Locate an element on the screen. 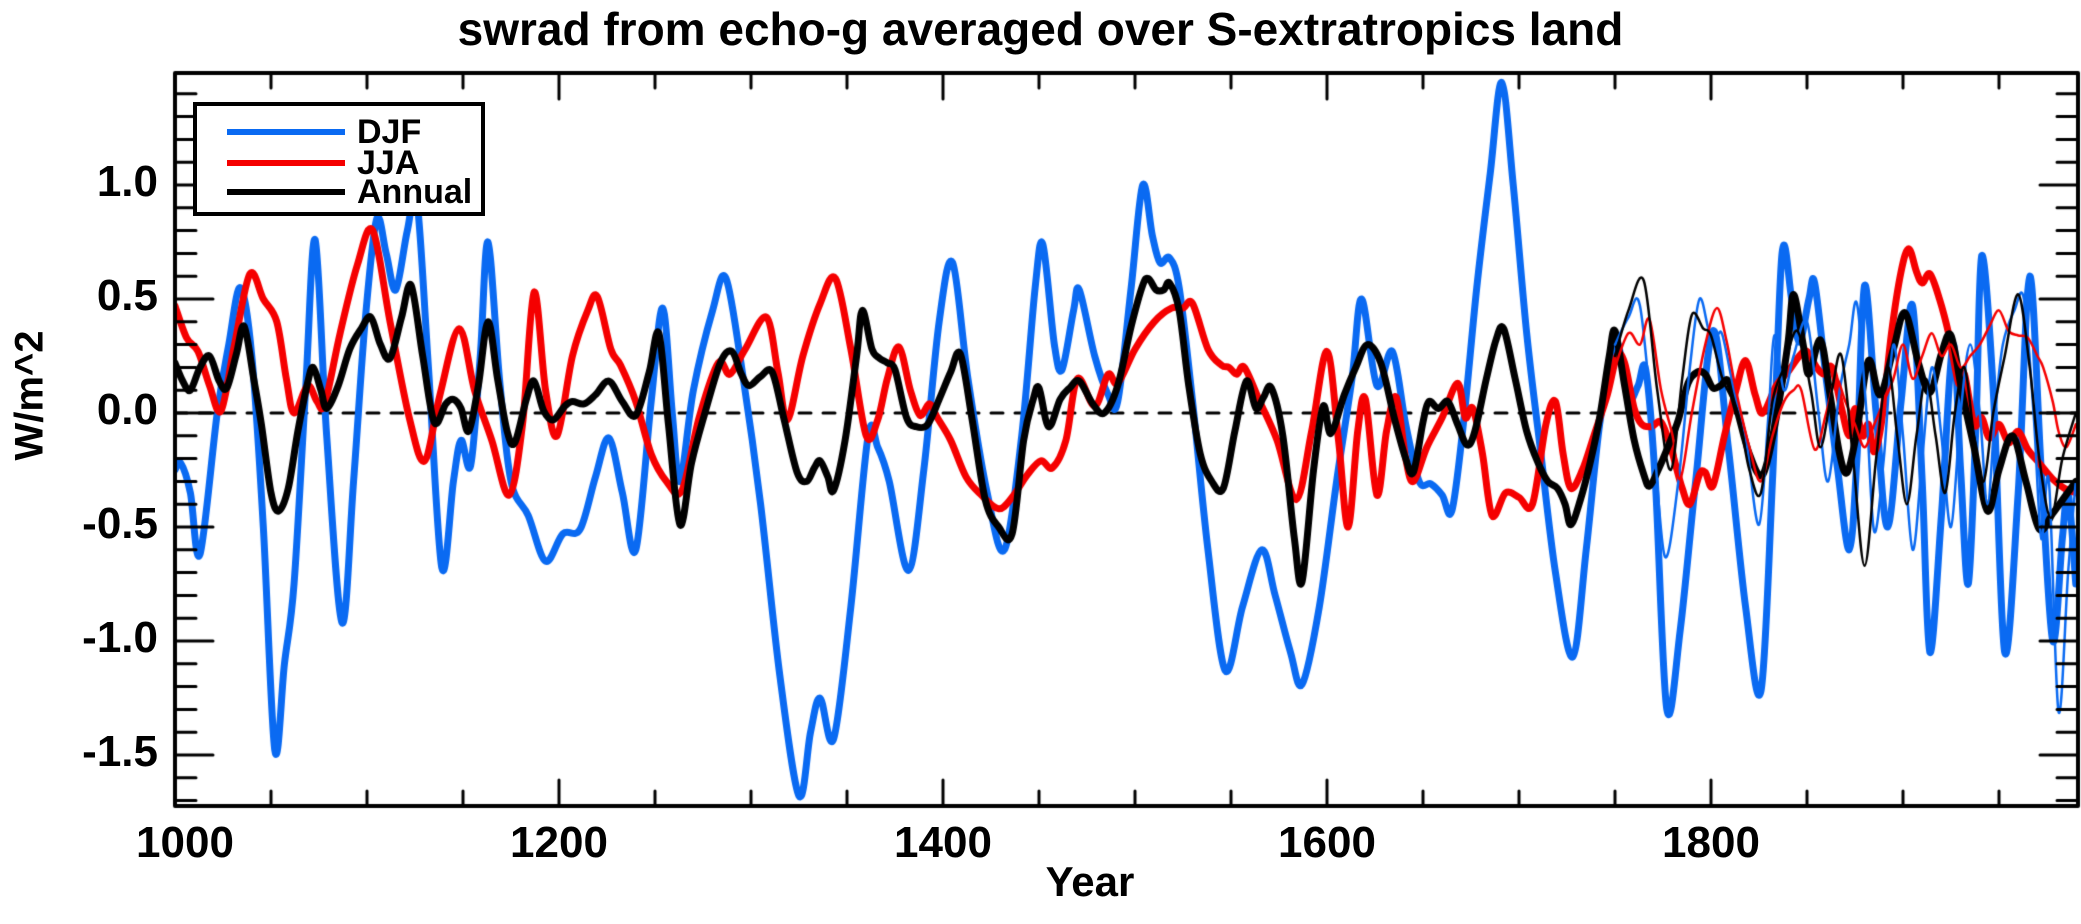 The height and width of the screenshot is (924, 2081). djf-line-swatch is located at coordinates (286, 132).